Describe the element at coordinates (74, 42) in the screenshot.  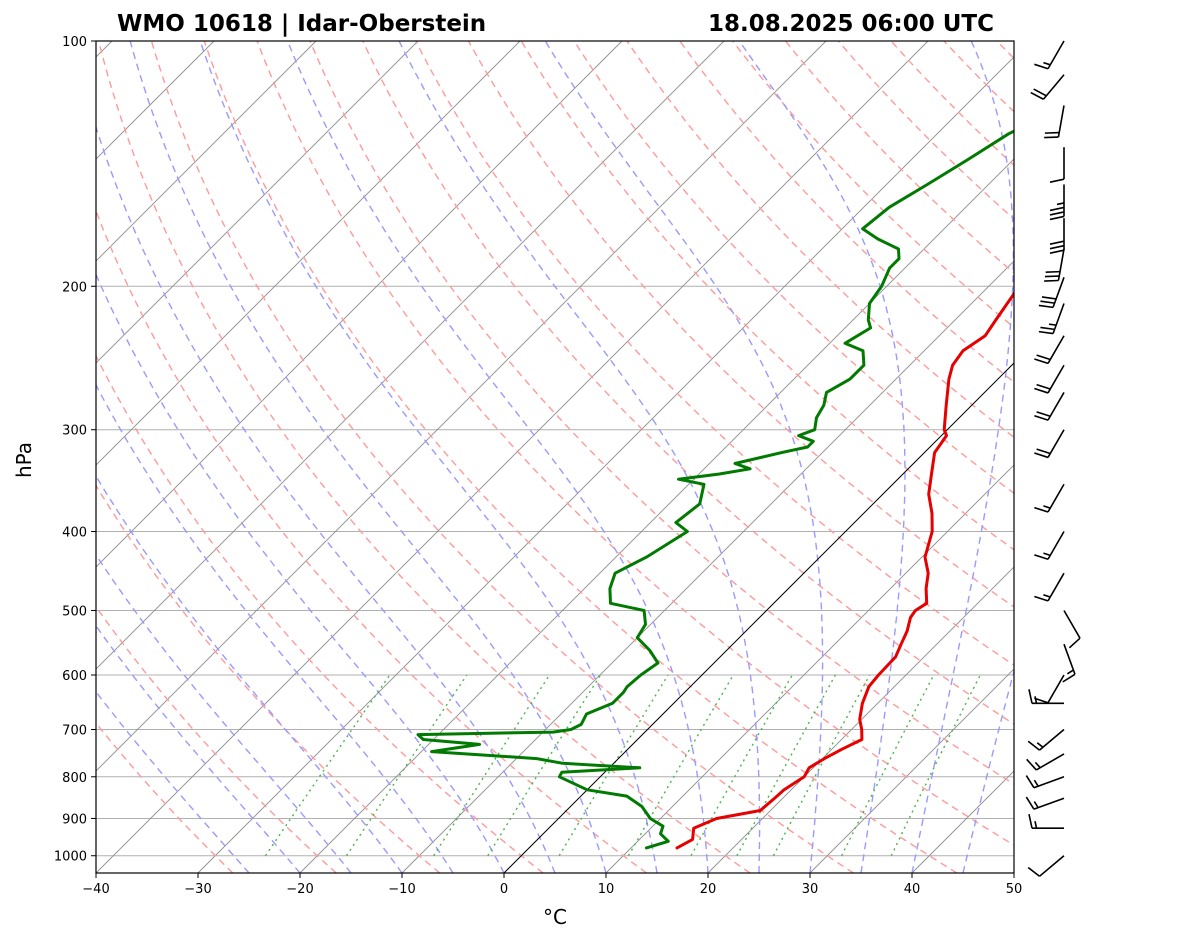
I see `y-tick-label: 100` at that location.